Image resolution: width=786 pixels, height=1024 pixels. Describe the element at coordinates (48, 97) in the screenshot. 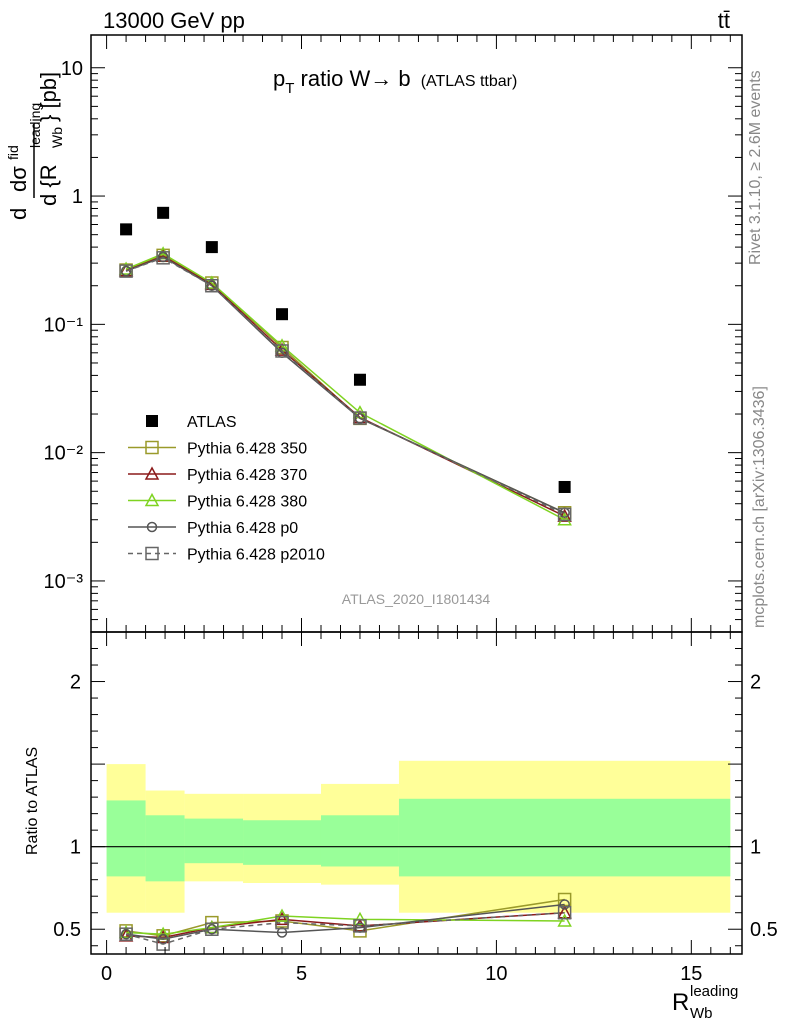

I see `svg-text: } [pb]` at that location.